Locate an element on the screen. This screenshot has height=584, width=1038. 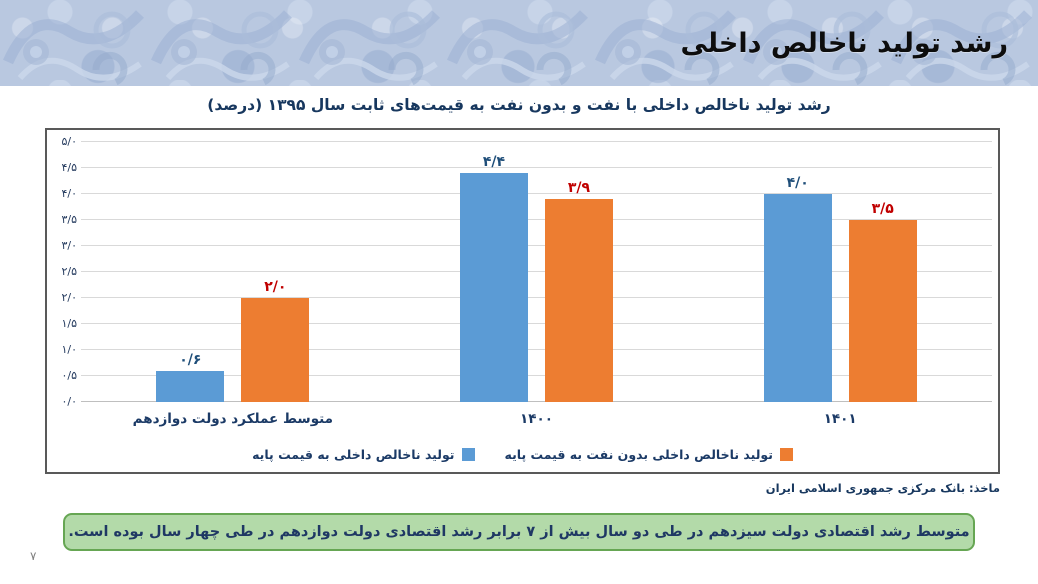
bar-group: ۴/۰ ۳/۵ is located at coordinates (840, 272).